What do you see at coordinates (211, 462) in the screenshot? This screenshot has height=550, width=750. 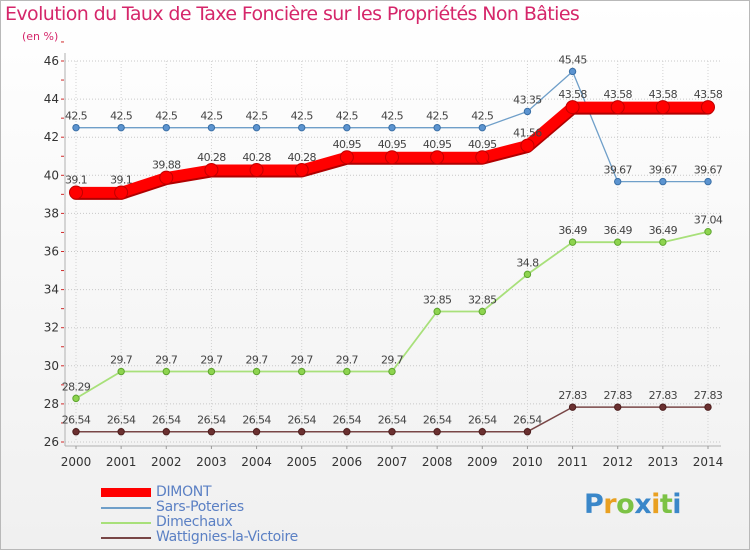 I see `x-tick-label: 2003` at bounding box center [211, 462].